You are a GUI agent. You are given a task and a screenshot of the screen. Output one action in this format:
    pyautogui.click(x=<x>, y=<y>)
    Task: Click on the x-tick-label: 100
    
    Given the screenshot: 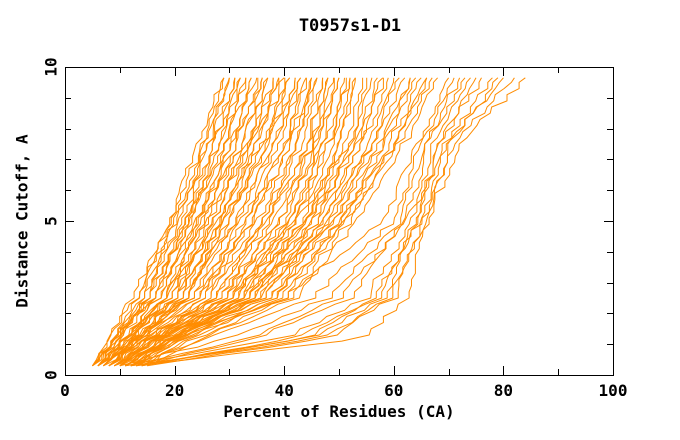 What is the action you would take?
    pyautogui.click(x=613, y=390)
    